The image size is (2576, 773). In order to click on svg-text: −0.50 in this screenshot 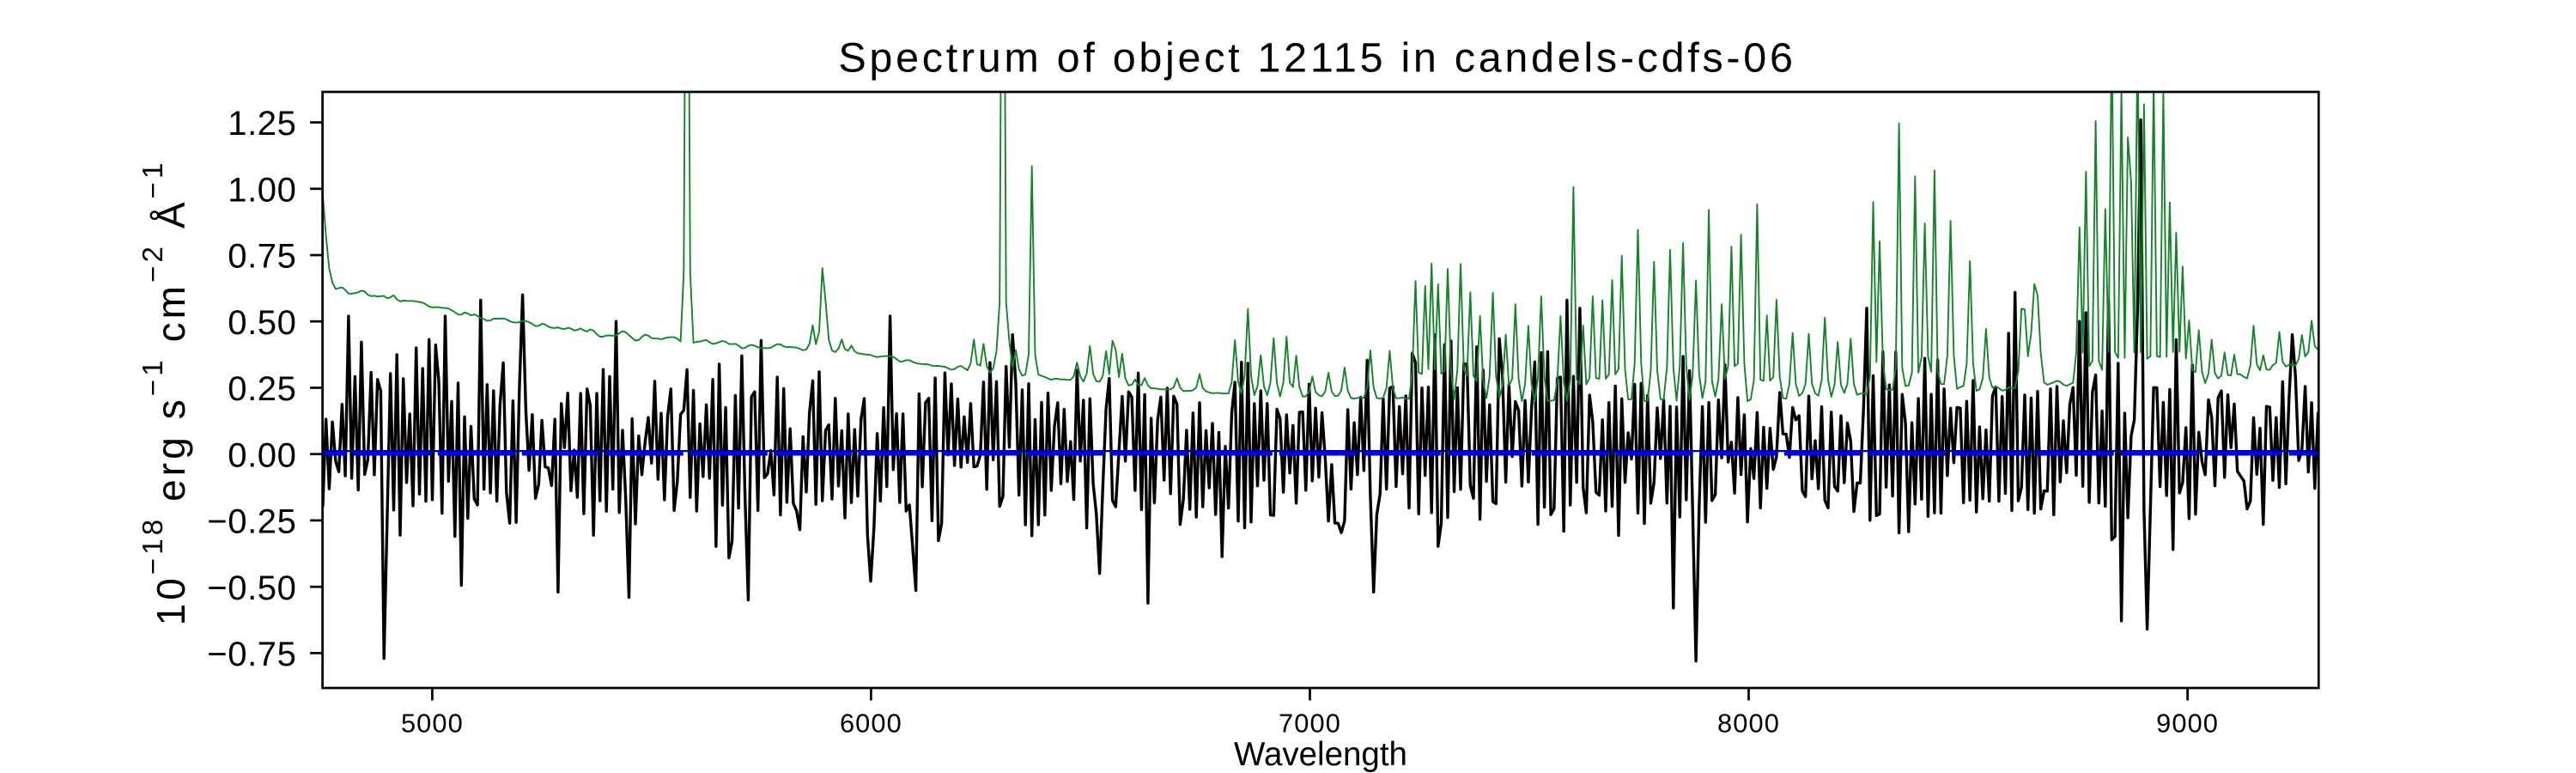, I will do `click(251, 588)`.